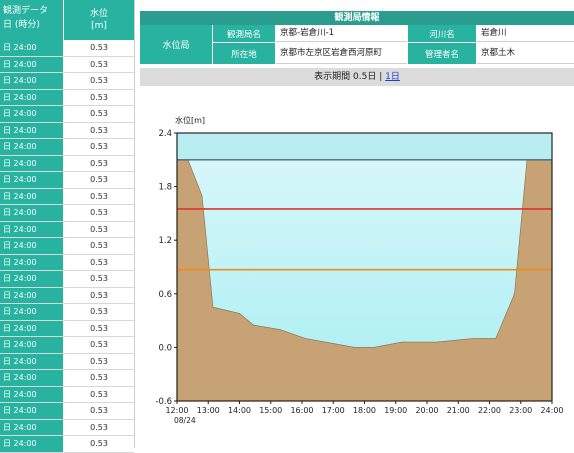  Describe the element at coordinates (332, 77) in the screenshot. I see `period-label: 表示期間` at that location.